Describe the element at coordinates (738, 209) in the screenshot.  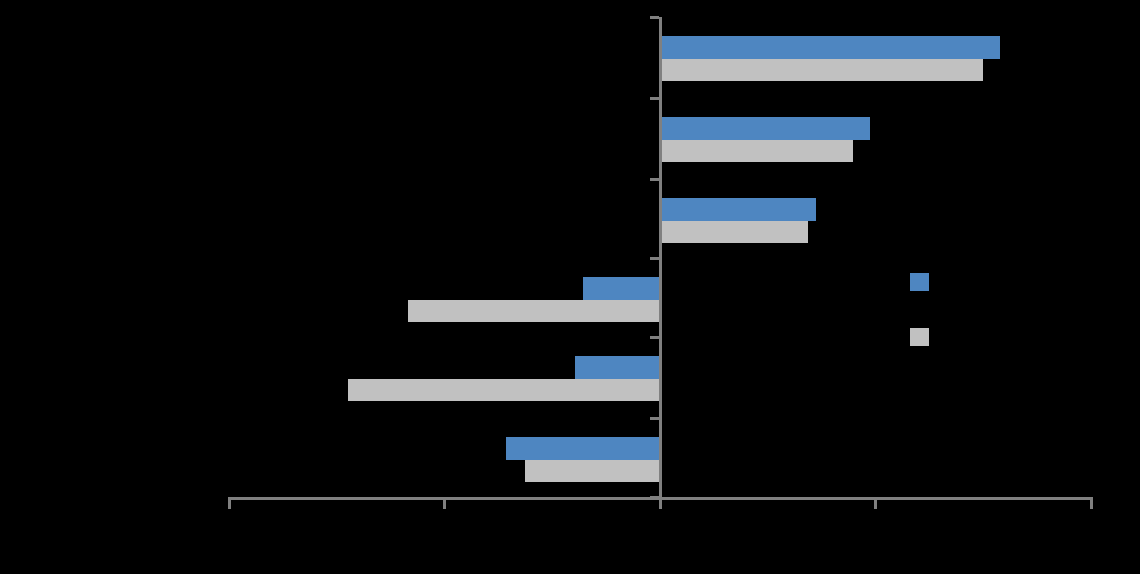
I see `bar-series1-cat3` at that location.